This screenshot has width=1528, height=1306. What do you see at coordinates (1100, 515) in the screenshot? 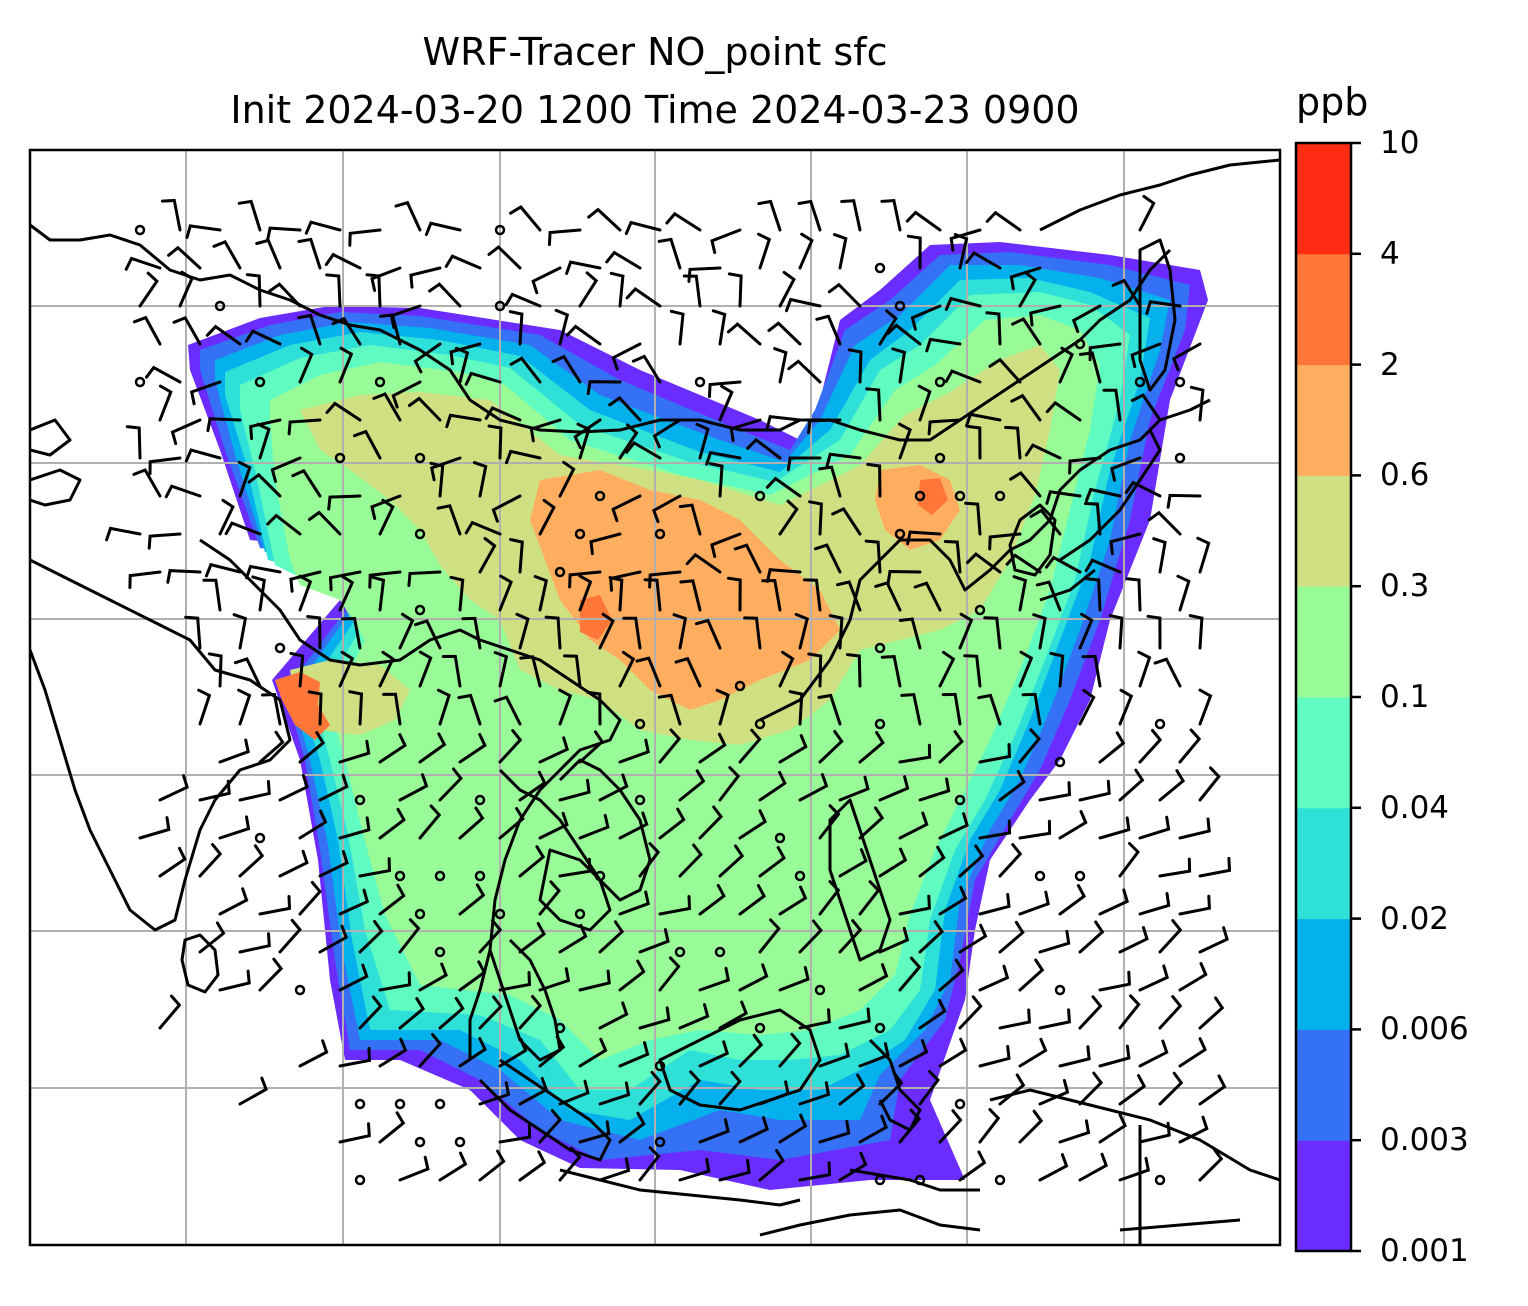
I see `coastline-japan` at bounding box center [1100, 515].